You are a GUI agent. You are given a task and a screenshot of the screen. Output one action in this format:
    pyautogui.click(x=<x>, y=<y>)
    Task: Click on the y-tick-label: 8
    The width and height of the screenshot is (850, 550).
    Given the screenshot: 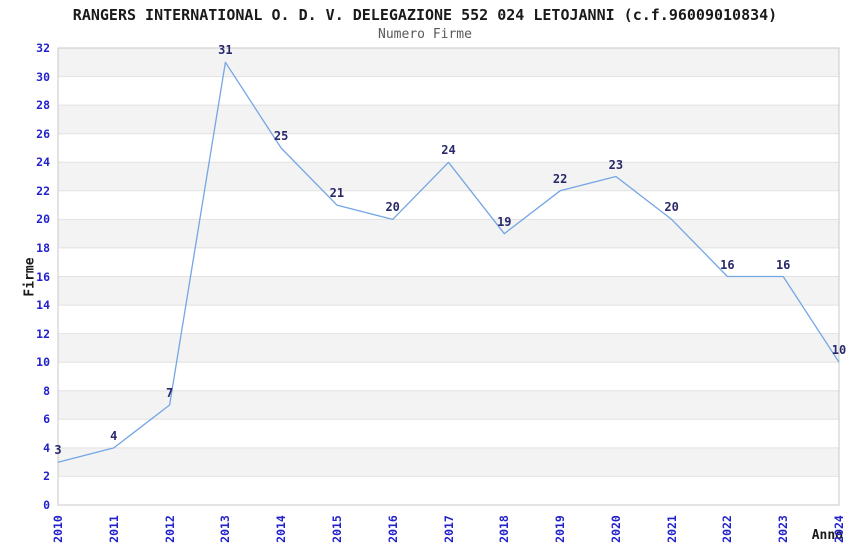 What is the action you would take?
    pyautogui.click(x=46, y=390)
    